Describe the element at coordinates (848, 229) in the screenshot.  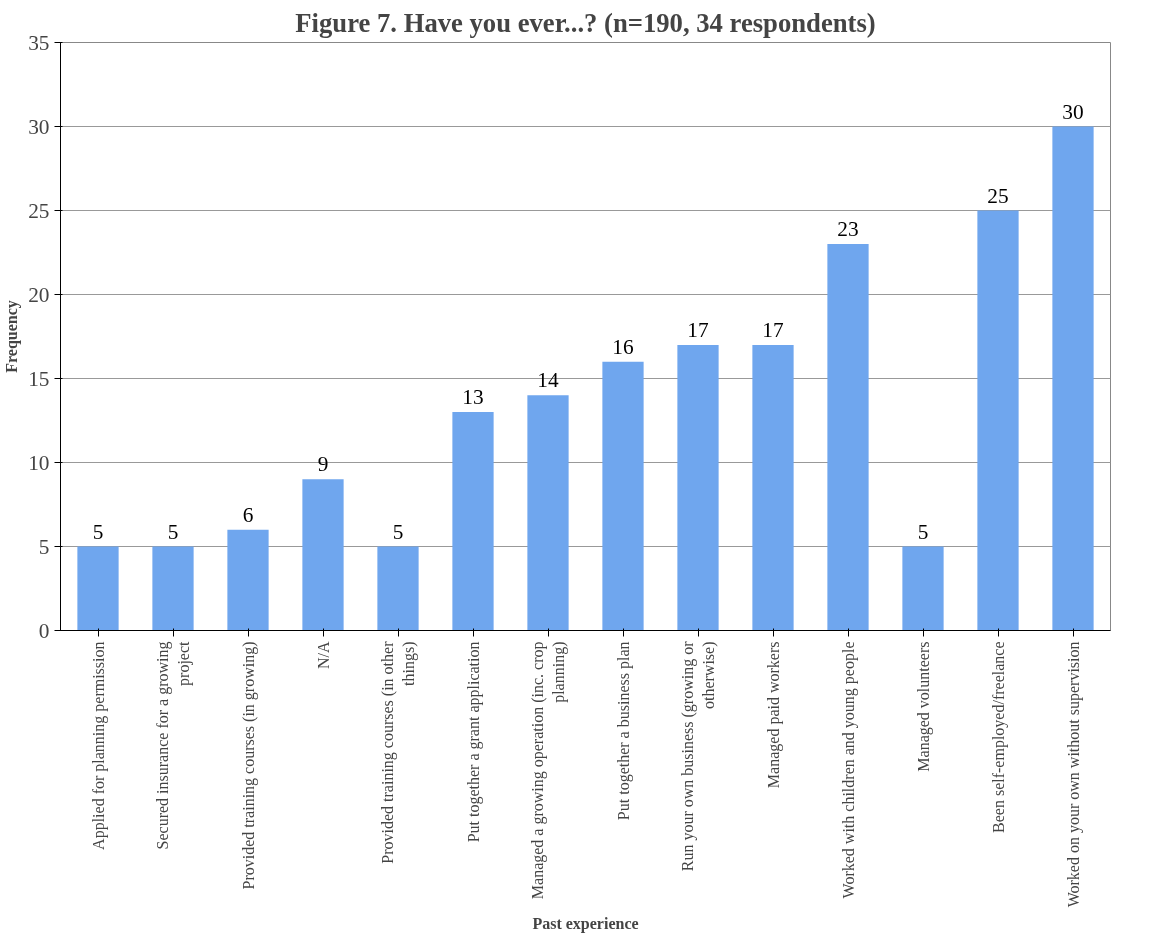
I see `data-label: 23` at that location.